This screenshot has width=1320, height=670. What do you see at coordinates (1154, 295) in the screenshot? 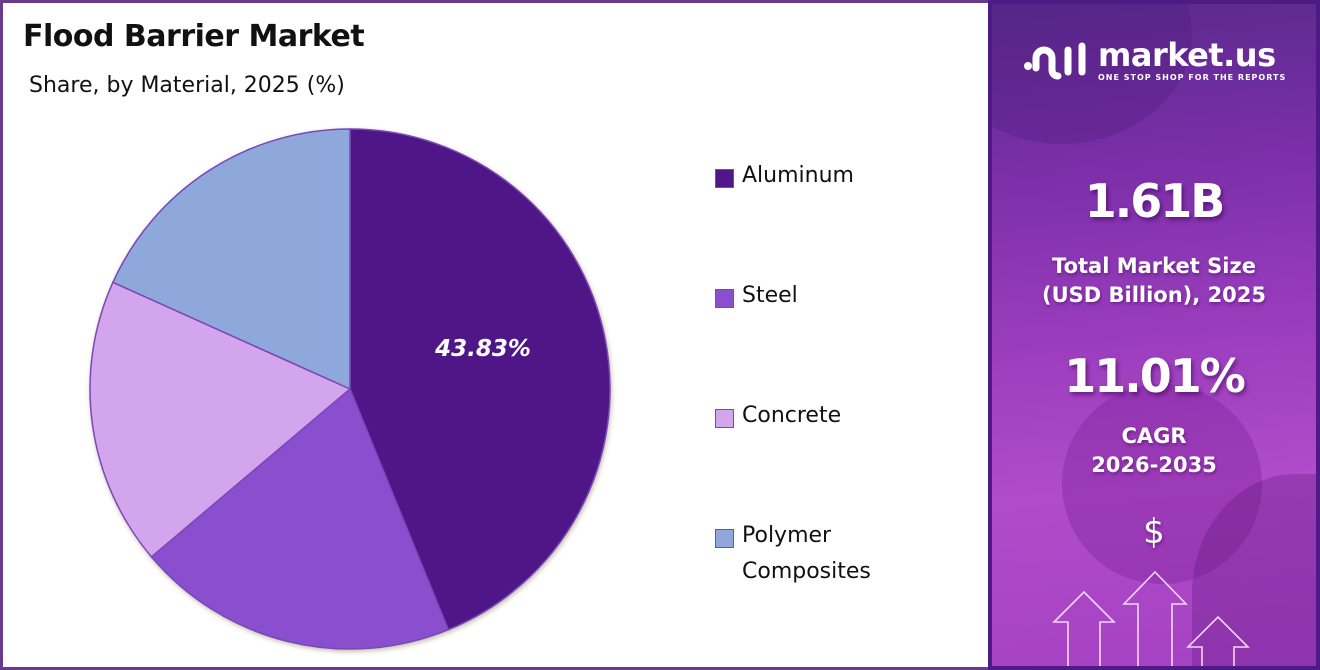
I see `market-size-caption-line2: (USD Billion), 2025` at bounding box center [1154, 295].